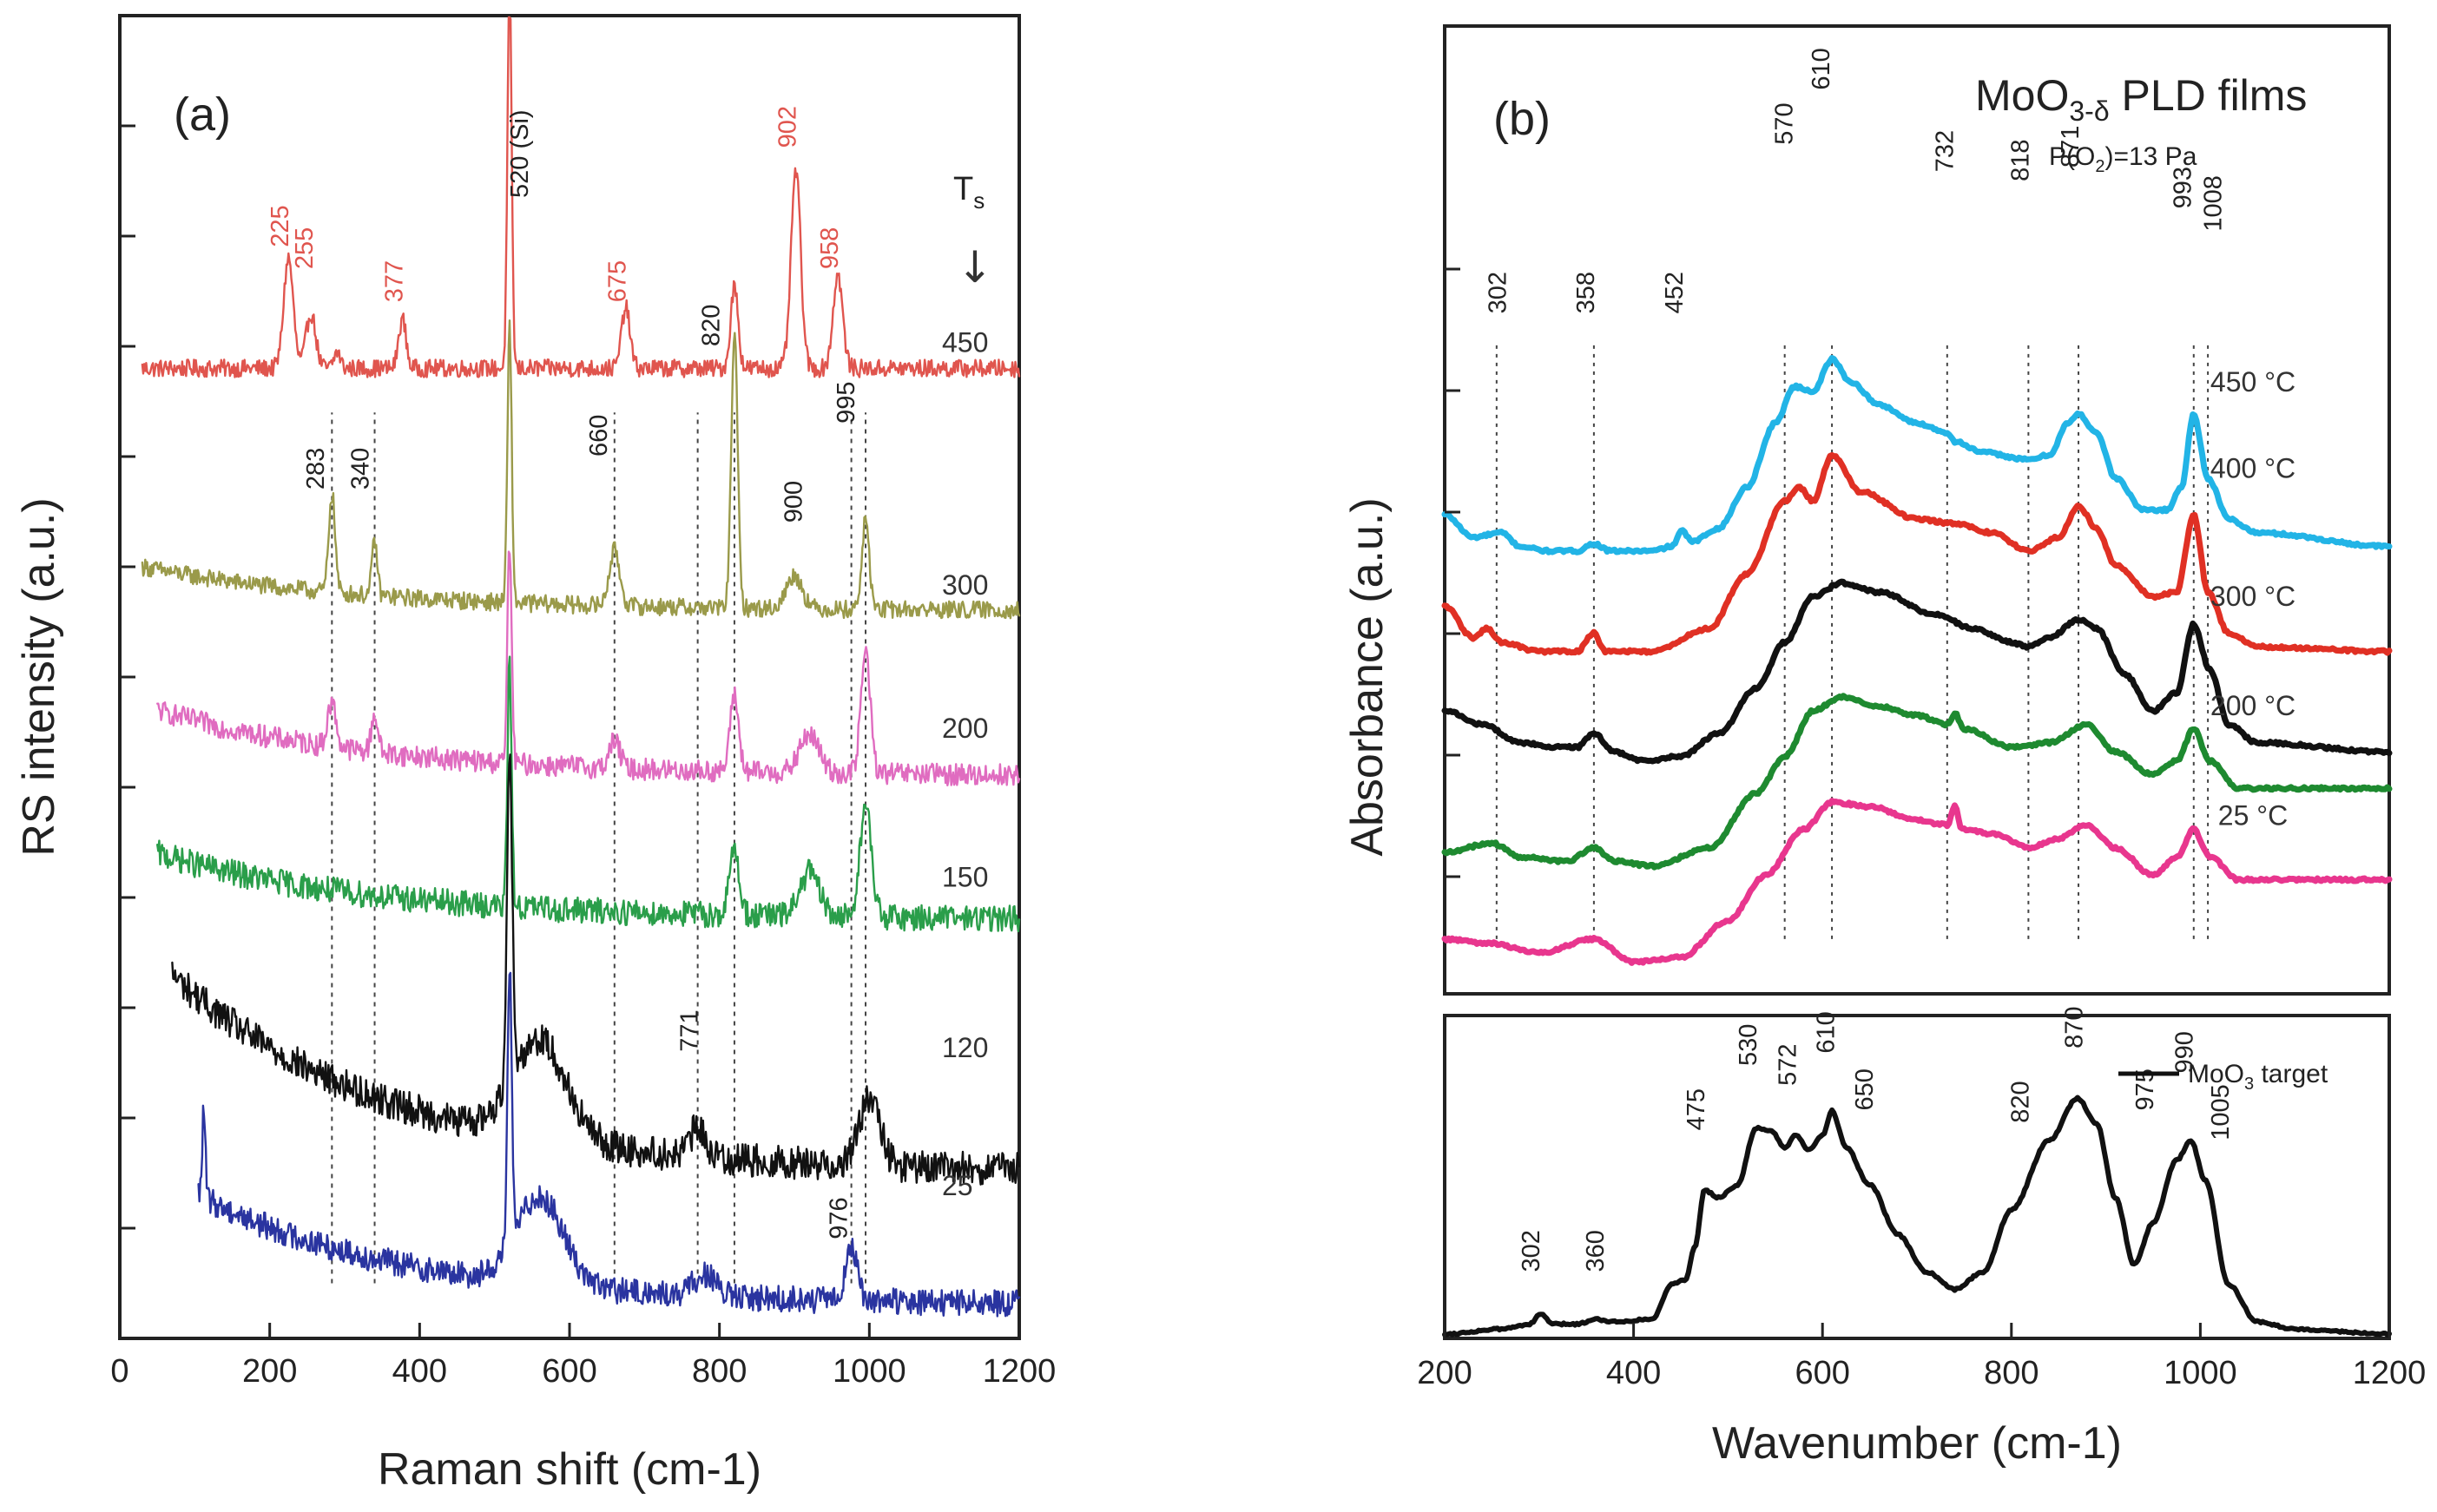 The width and height of the screenshot is (2437, 1512). I want to click on peak-label: 993, so click(2183, 187).